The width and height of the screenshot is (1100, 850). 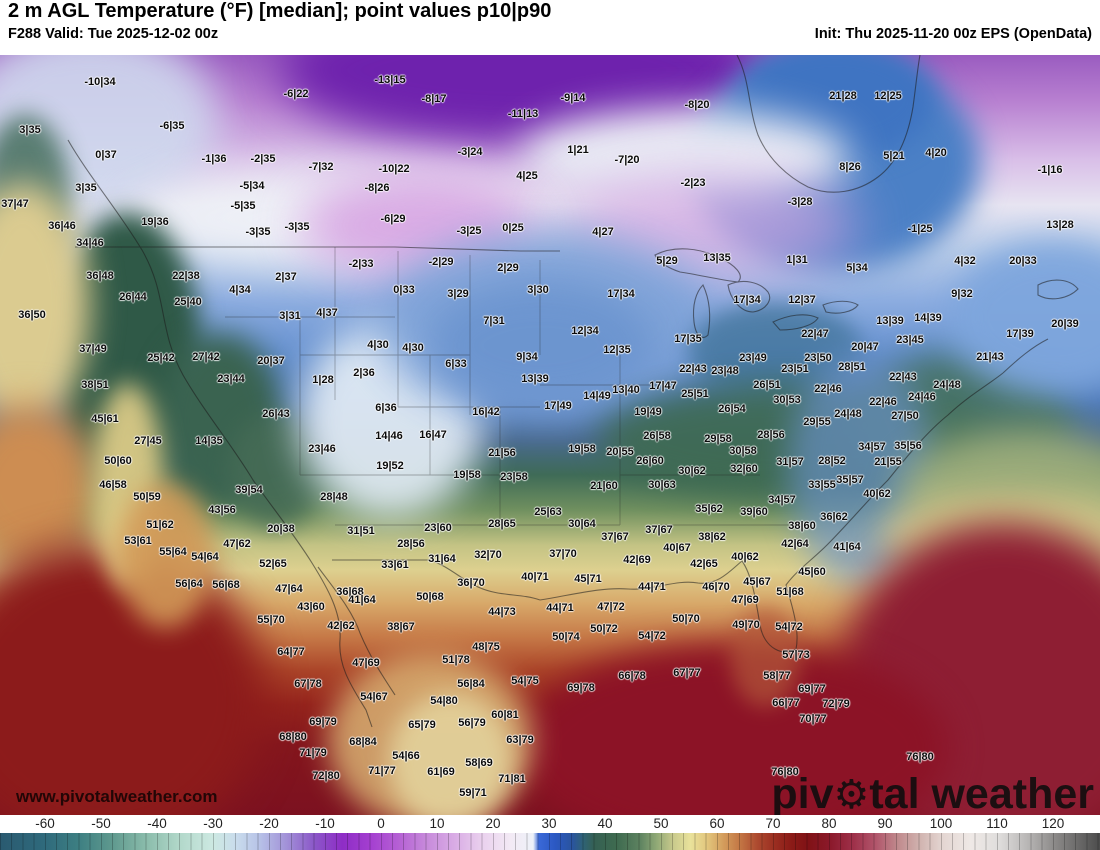 I want to click on point-value: -6|29, so click(x=393, y=219).